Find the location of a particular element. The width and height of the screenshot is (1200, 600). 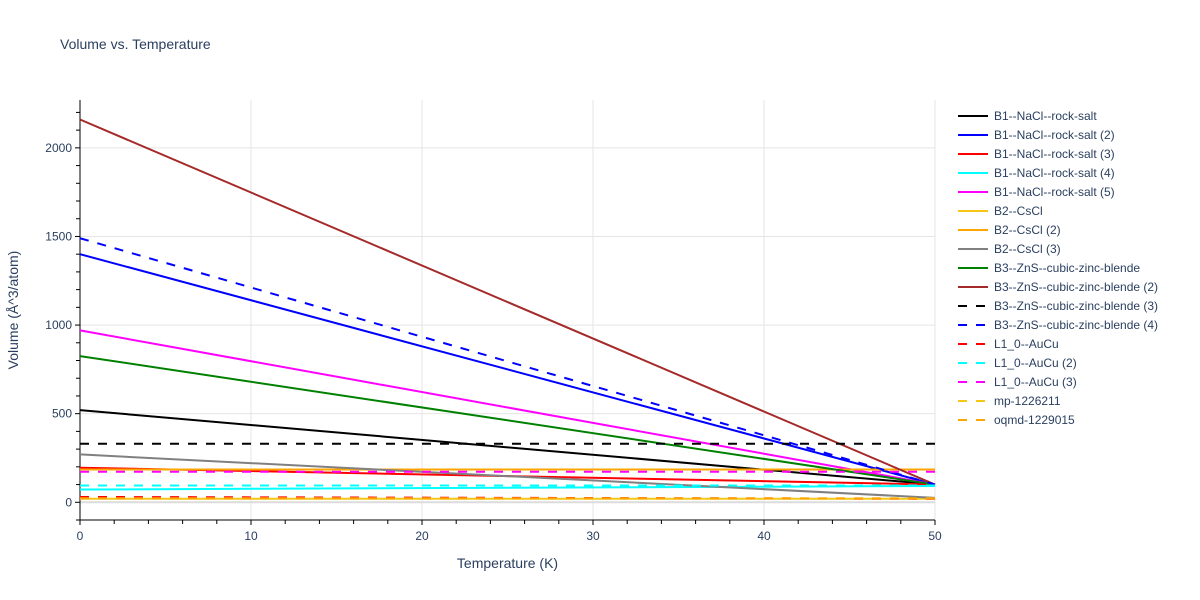

legend-label: oqmd-1229015 is located at coordinates (1034, 419).